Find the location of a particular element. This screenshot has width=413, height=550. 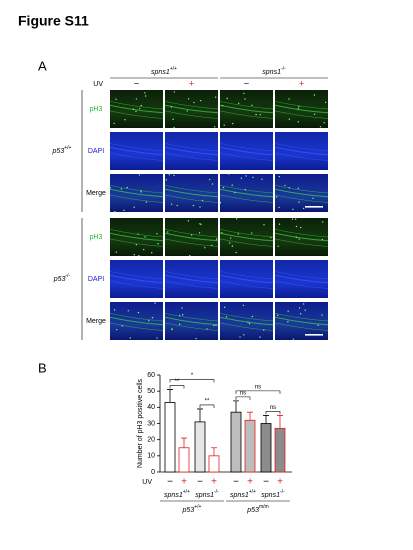

y-tick-label: 40 is located at coordinates (151, 407).